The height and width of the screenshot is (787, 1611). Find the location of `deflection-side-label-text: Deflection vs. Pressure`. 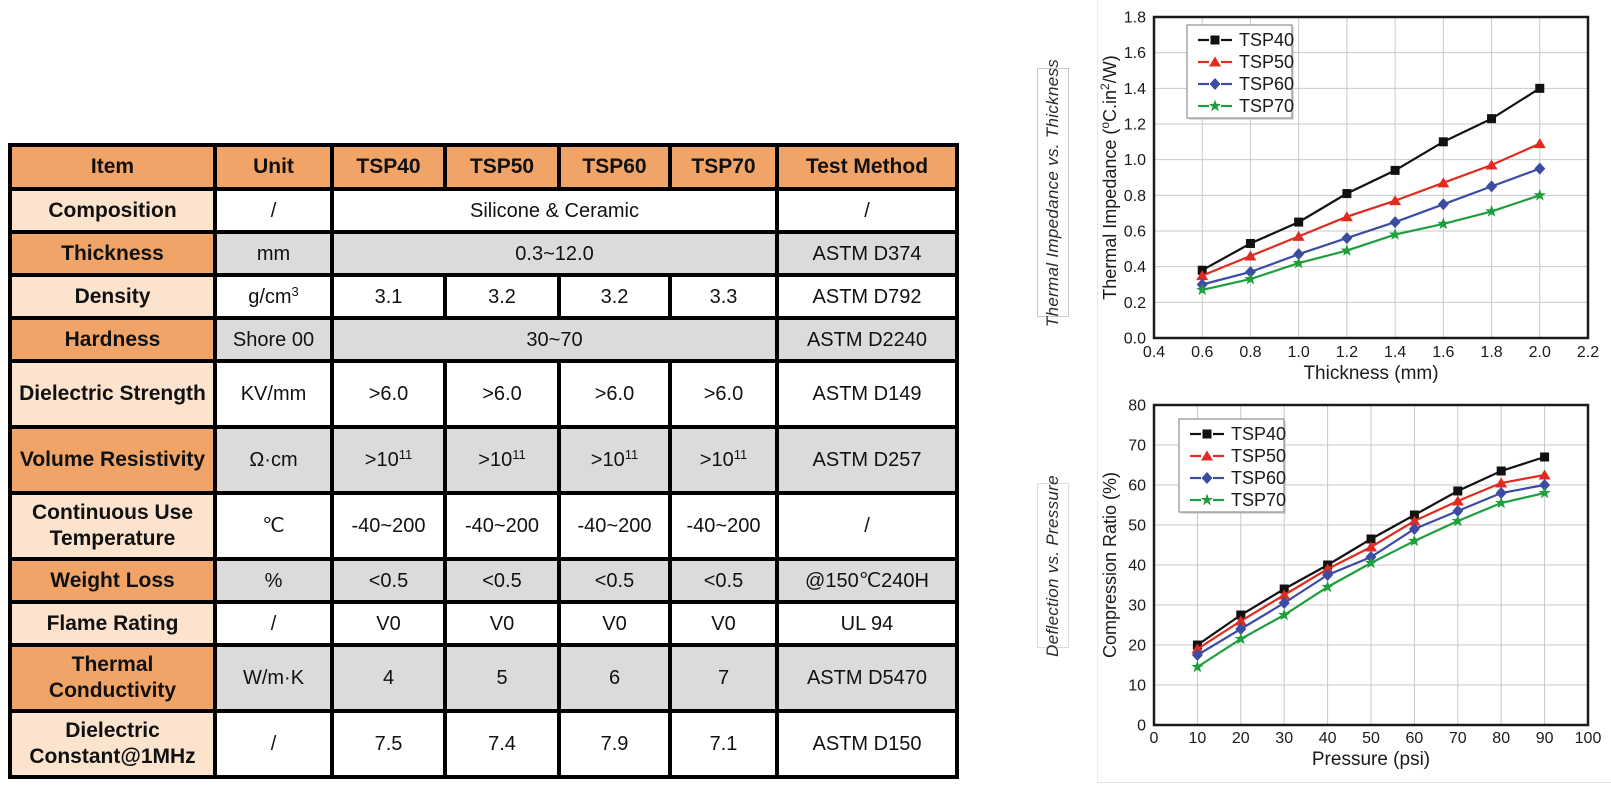

deflection-side-label-text: Deflection vs. Pressure is located at coordinates (1053, 565).